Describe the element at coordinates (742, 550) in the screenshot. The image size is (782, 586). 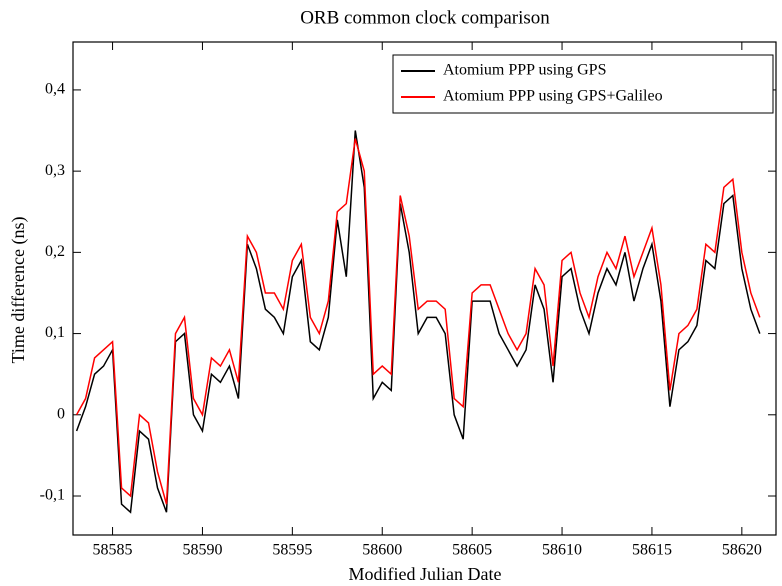
I see `x-tick-label: 58620` at that location.